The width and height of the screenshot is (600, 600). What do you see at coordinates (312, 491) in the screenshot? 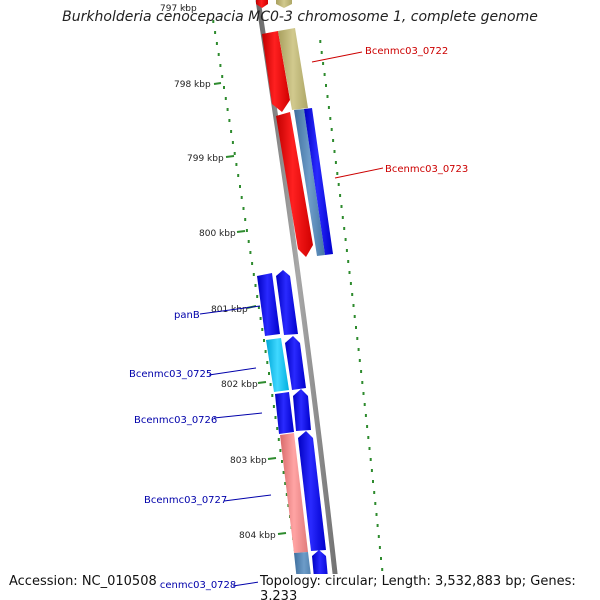
I see `gene-arrow-804-right` at bounding box center [312, 491].